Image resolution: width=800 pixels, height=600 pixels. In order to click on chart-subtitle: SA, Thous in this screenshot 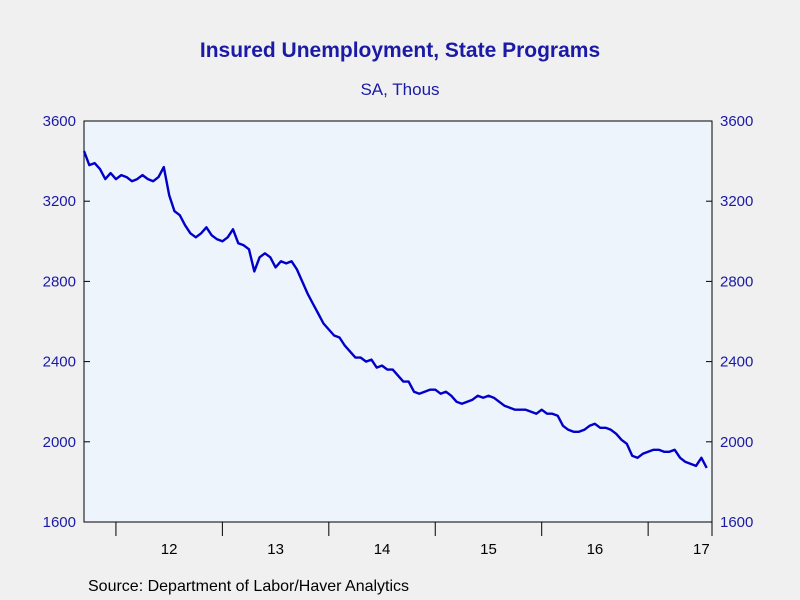, I will do `click(400, 89)`.